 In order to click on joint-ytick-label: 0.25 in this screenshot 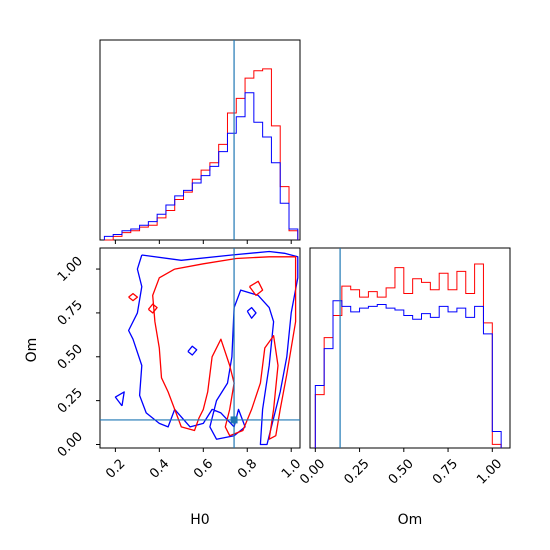, I will do `click(70, 400)`.